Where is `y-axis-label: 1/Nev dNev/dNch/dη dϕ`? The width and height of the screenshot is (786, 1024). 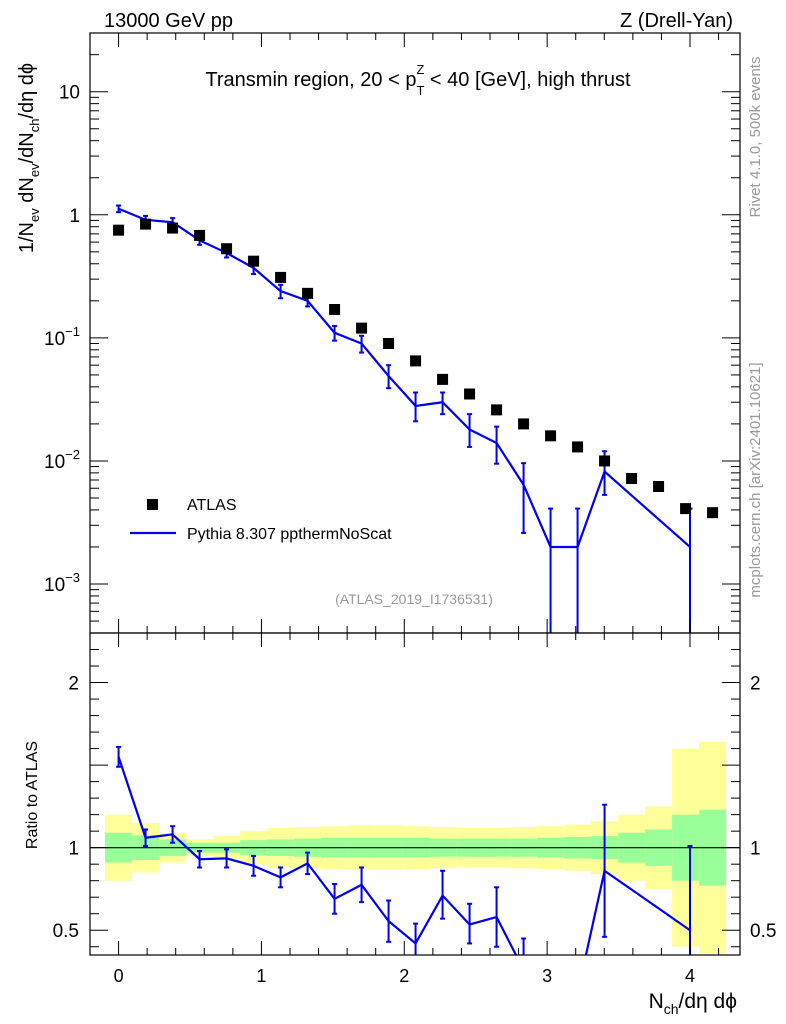
y-axis-label: 1/Nev dNev/dNch/dη dϕ is located at coordinates (29, 158).